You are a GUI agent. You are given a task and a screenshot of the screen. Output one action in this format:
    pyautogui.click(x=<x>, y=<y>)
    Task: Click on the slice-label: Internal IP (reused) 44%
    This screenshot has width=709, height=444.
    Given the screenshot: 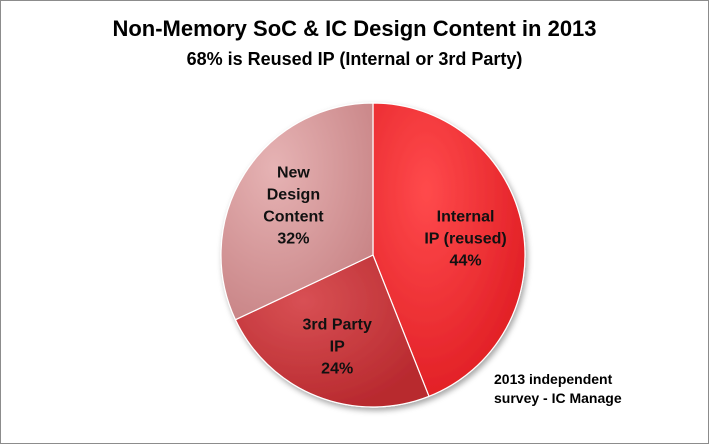 What is the action you would take?
    pyautogui.click(x=465, y=238)
    